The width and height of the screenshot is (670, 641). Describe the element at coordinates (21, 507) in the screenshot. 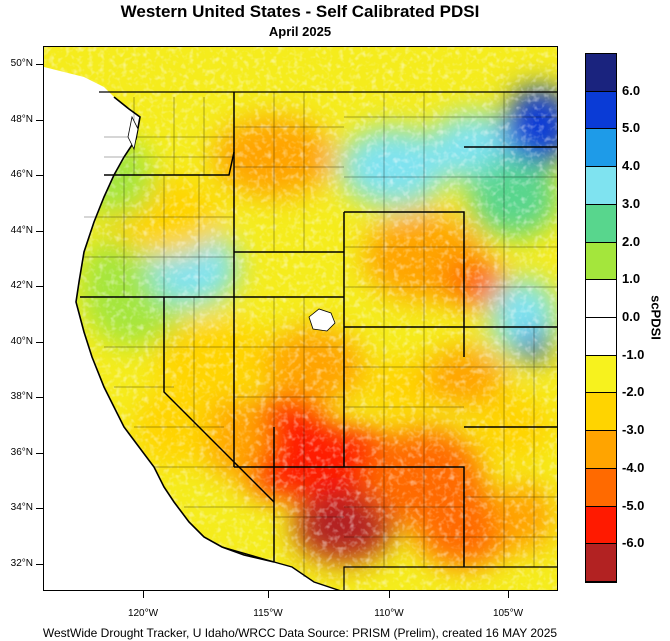

I see `lat-label: 34°N` at that location.